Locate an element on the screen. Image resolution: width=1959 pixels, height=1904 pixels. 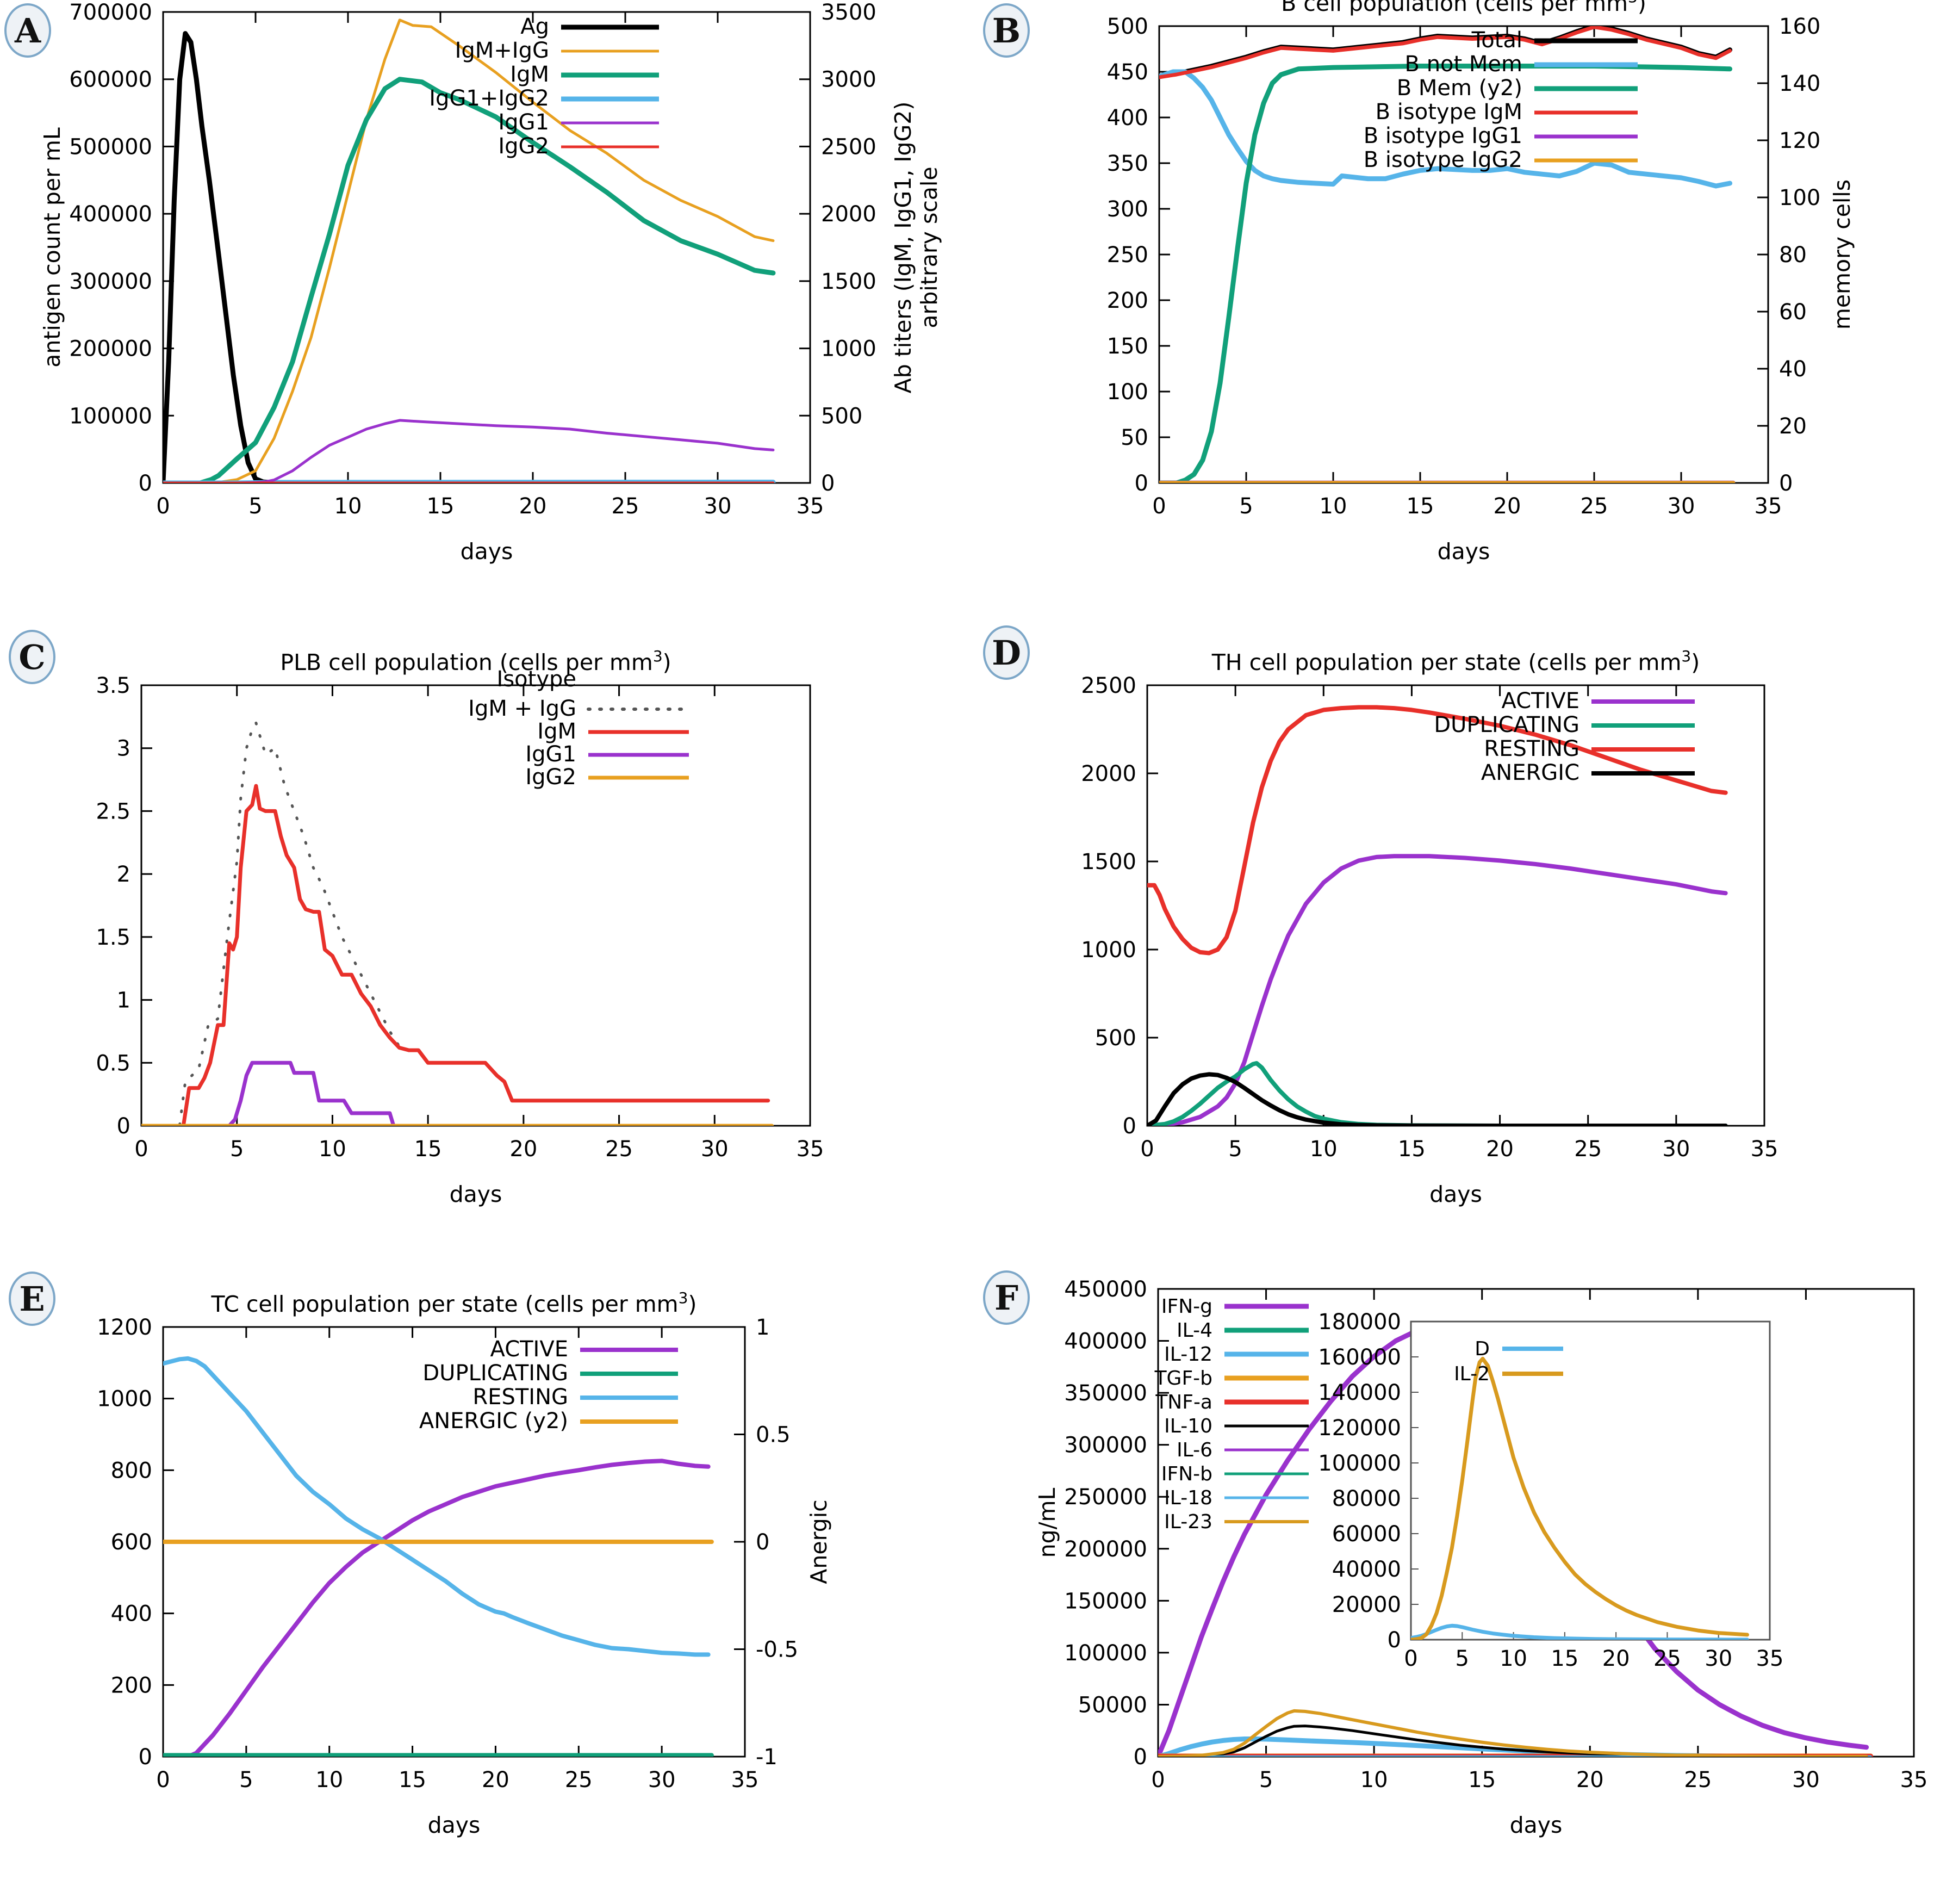
panel-label-c: C is located at coordinates (32, 657).